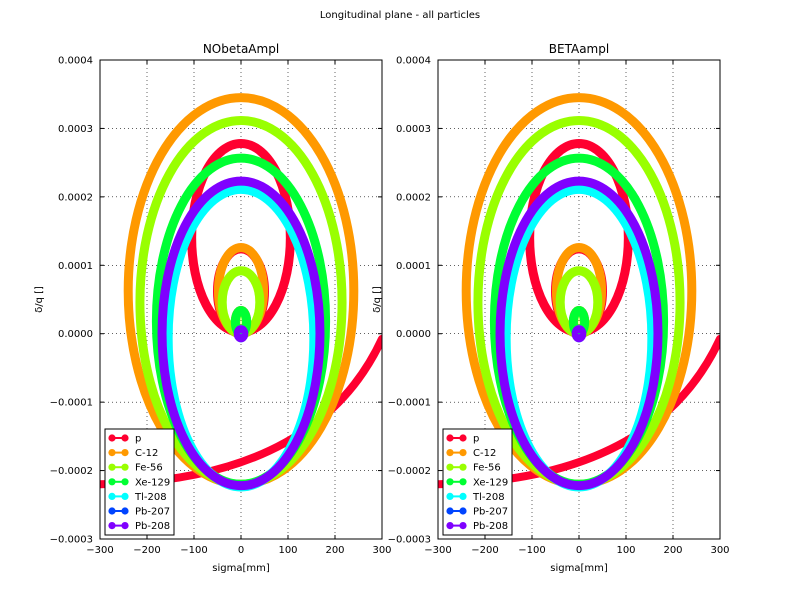  What do you see at coordinates (413, 266) in the screenshot?
I see `y-tick-label: 0.0001` at bounding box center [413, 266].